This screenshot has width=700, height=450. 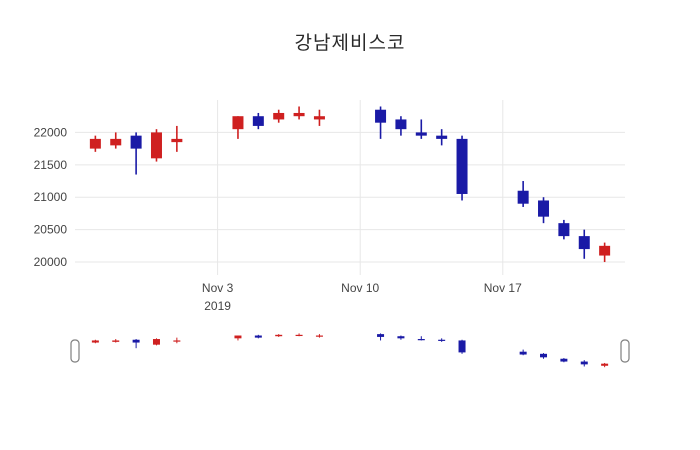 I want to click on x-tick-label: Nov 17, so click(x=503, y=288).